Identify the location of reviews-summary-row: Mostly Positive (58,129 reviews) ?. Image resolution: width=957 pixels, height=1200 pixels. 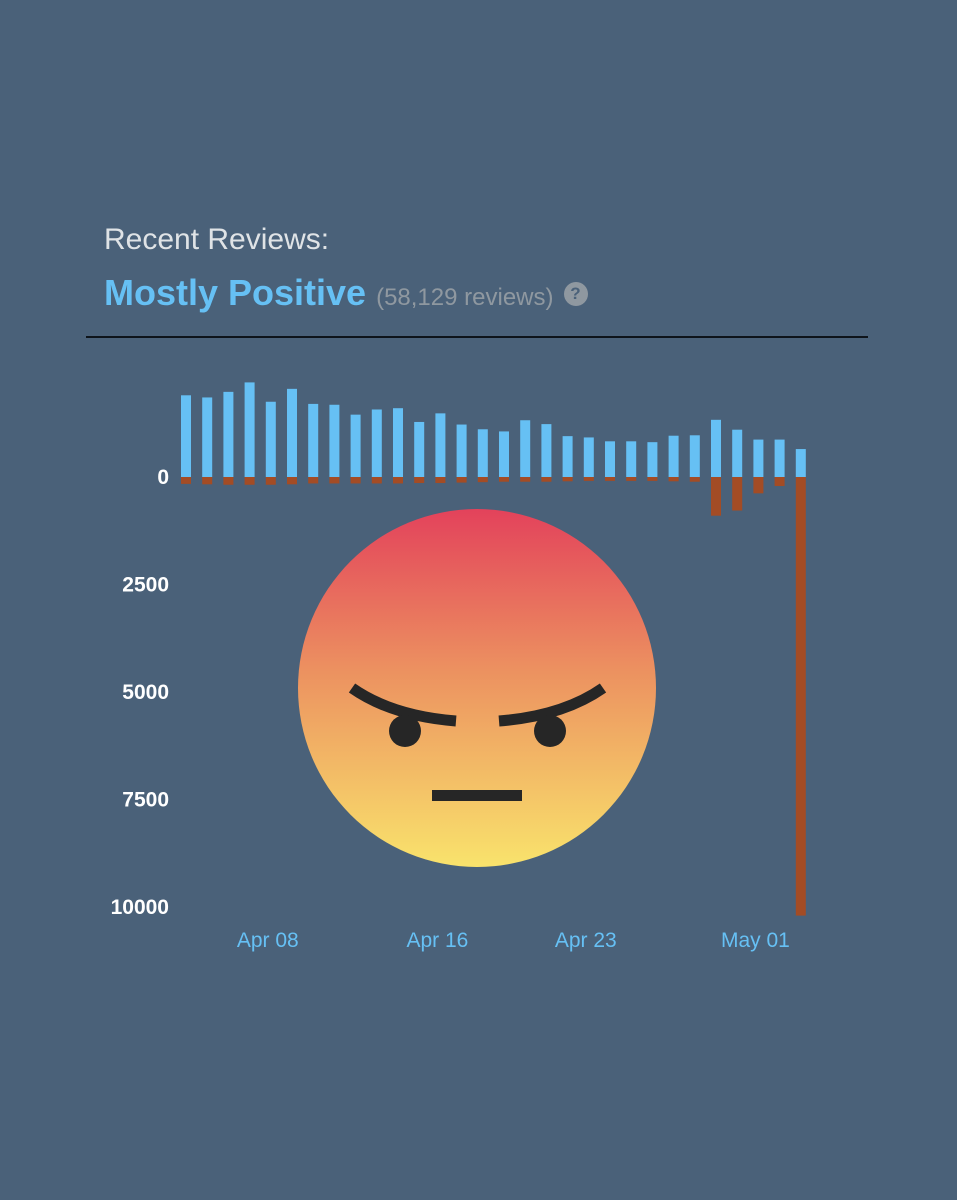
(346, 293).